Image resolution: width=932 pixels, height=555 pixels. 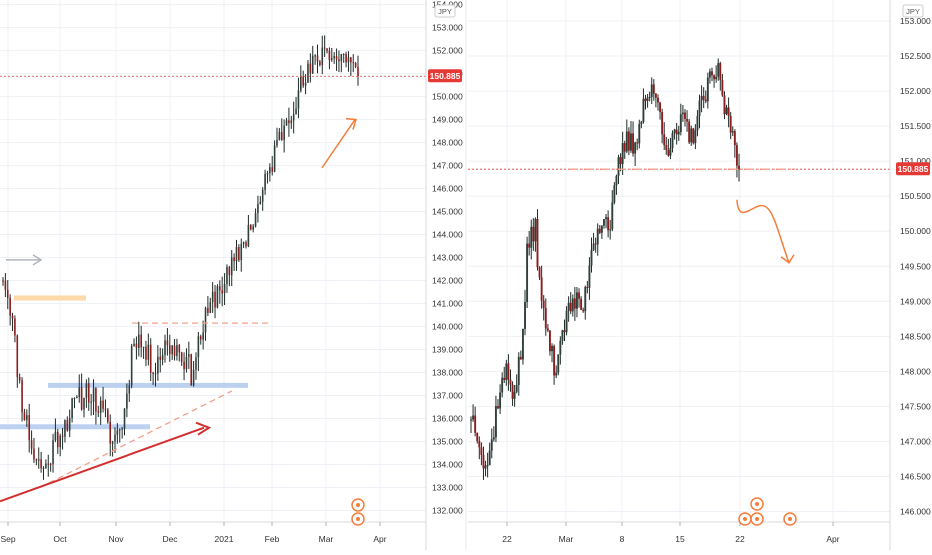 What do you see at coordinates (447, 97) in the screenshot?
I see `left-price-tick: 150.000` at bounding box center [447, 97].